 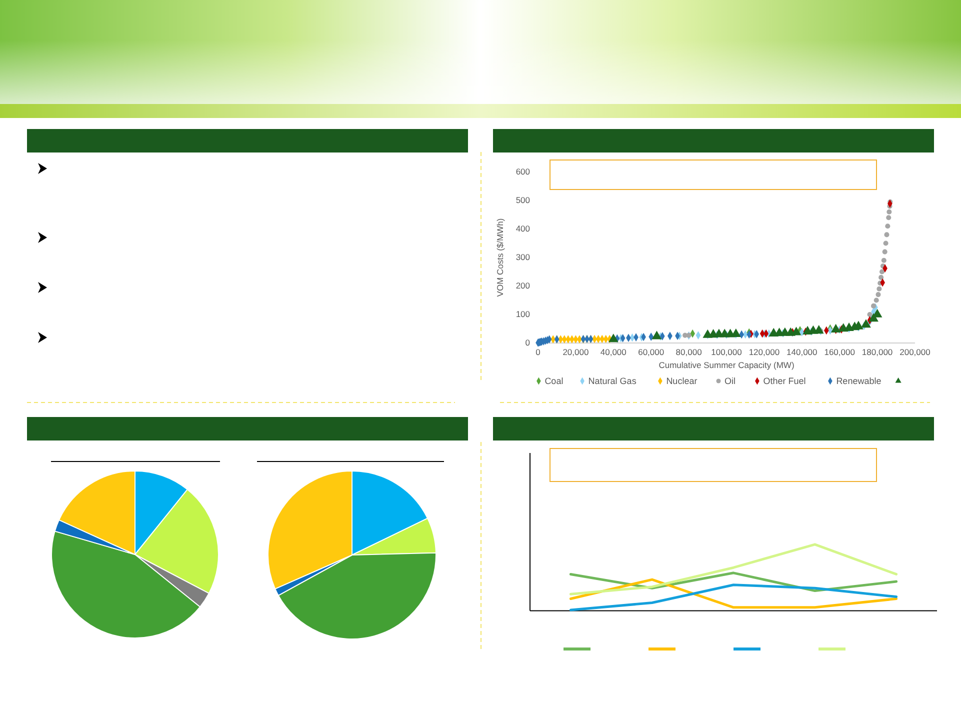 What do you see at coordinates (689, 352) in the screenshot?
I see `x-tick-label: 80,000` at bounding box center [689, 352].